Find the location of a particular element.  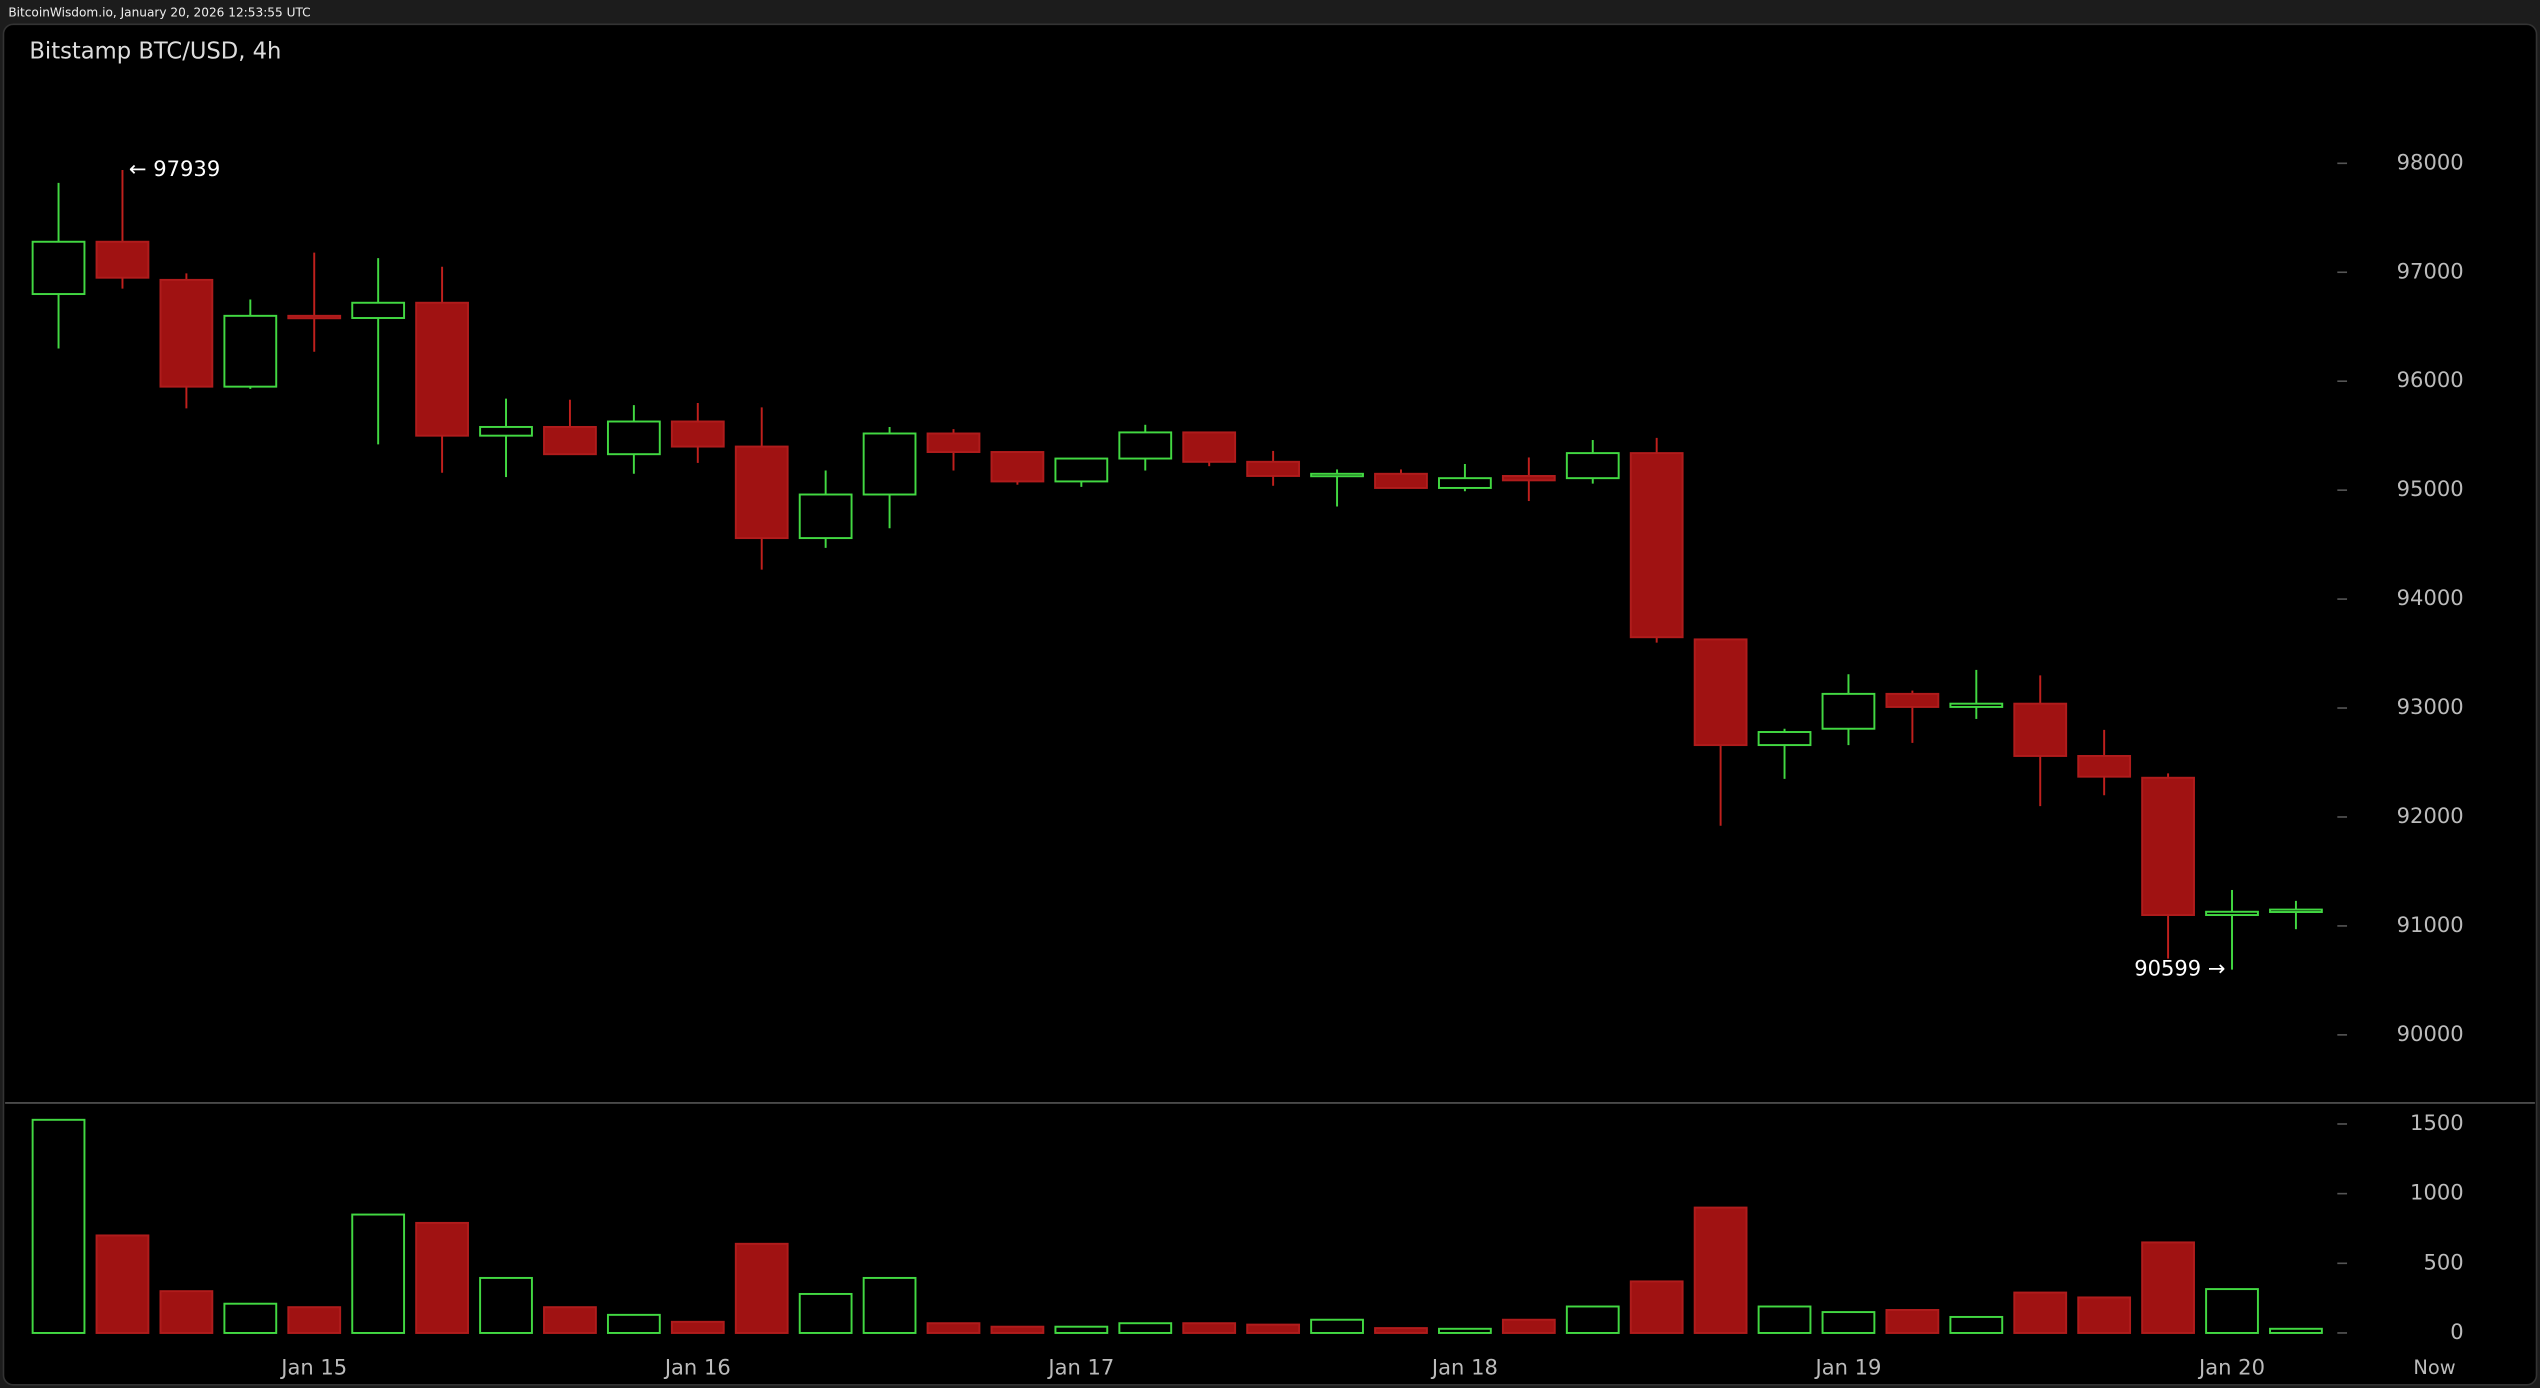

y2-tick-label: 1500 is located at coordinates (2437, 1122).